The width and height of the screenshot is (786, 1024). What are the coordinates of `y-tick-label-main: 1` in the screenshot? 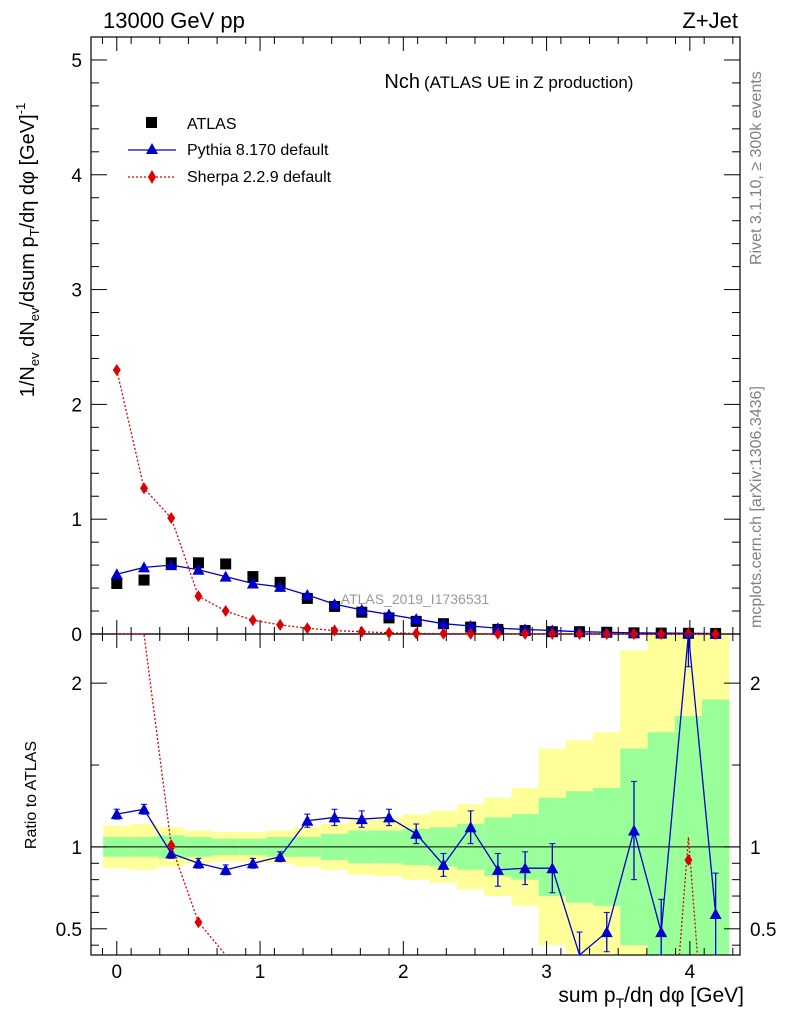 It's located at (76, 520).